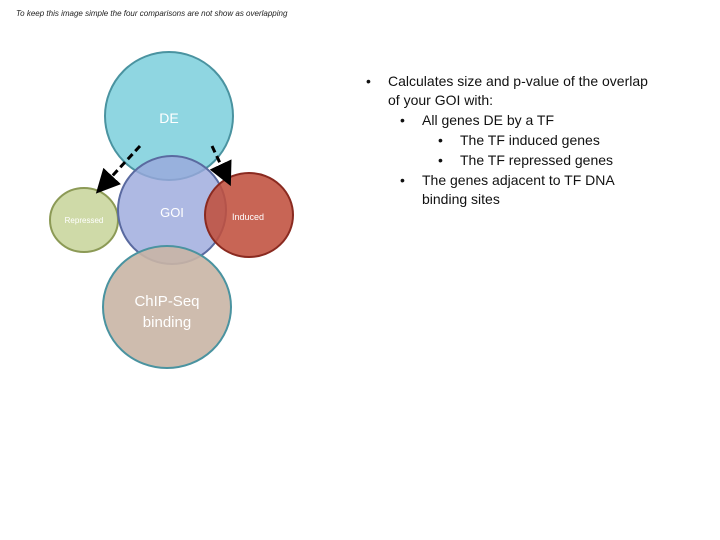 This screenshot has width=720, height=540. What do you see at coordinates (118, 169) in the screenshot?
I see `arrow-to-repressed` at bounding box center [118, 169].